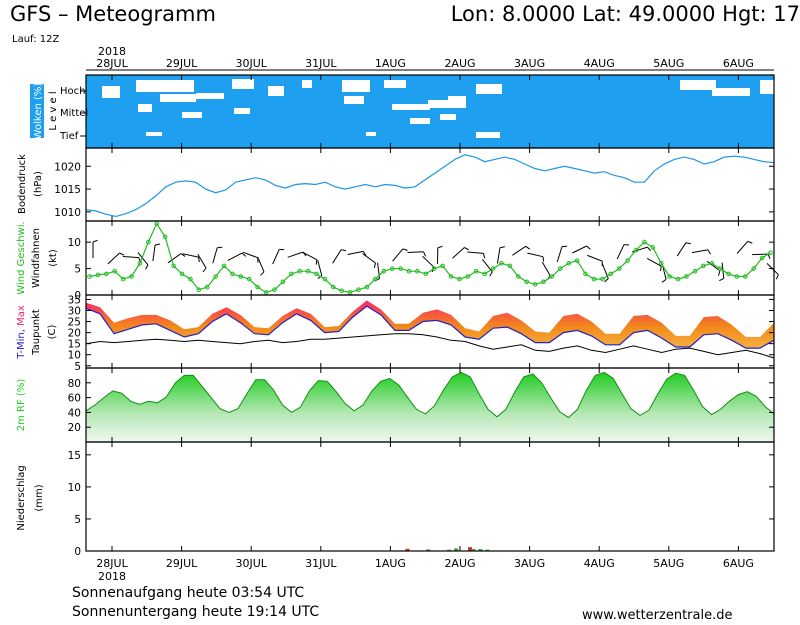  Describe the element at coordinates (182, 563) in the screenshot. I see `date-label-bottom: 29JUL` at that location.